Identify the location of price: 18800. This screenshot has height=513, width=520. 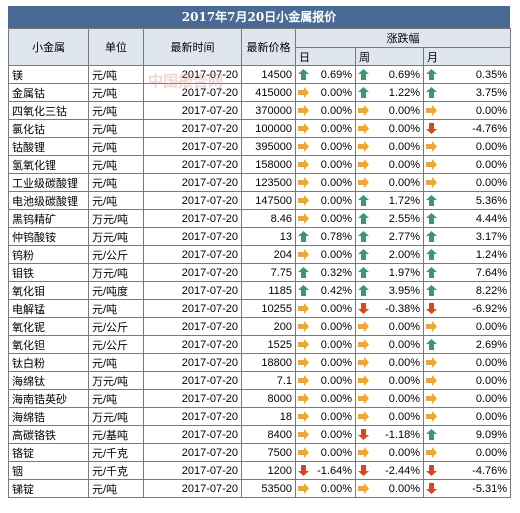
(268, 362).